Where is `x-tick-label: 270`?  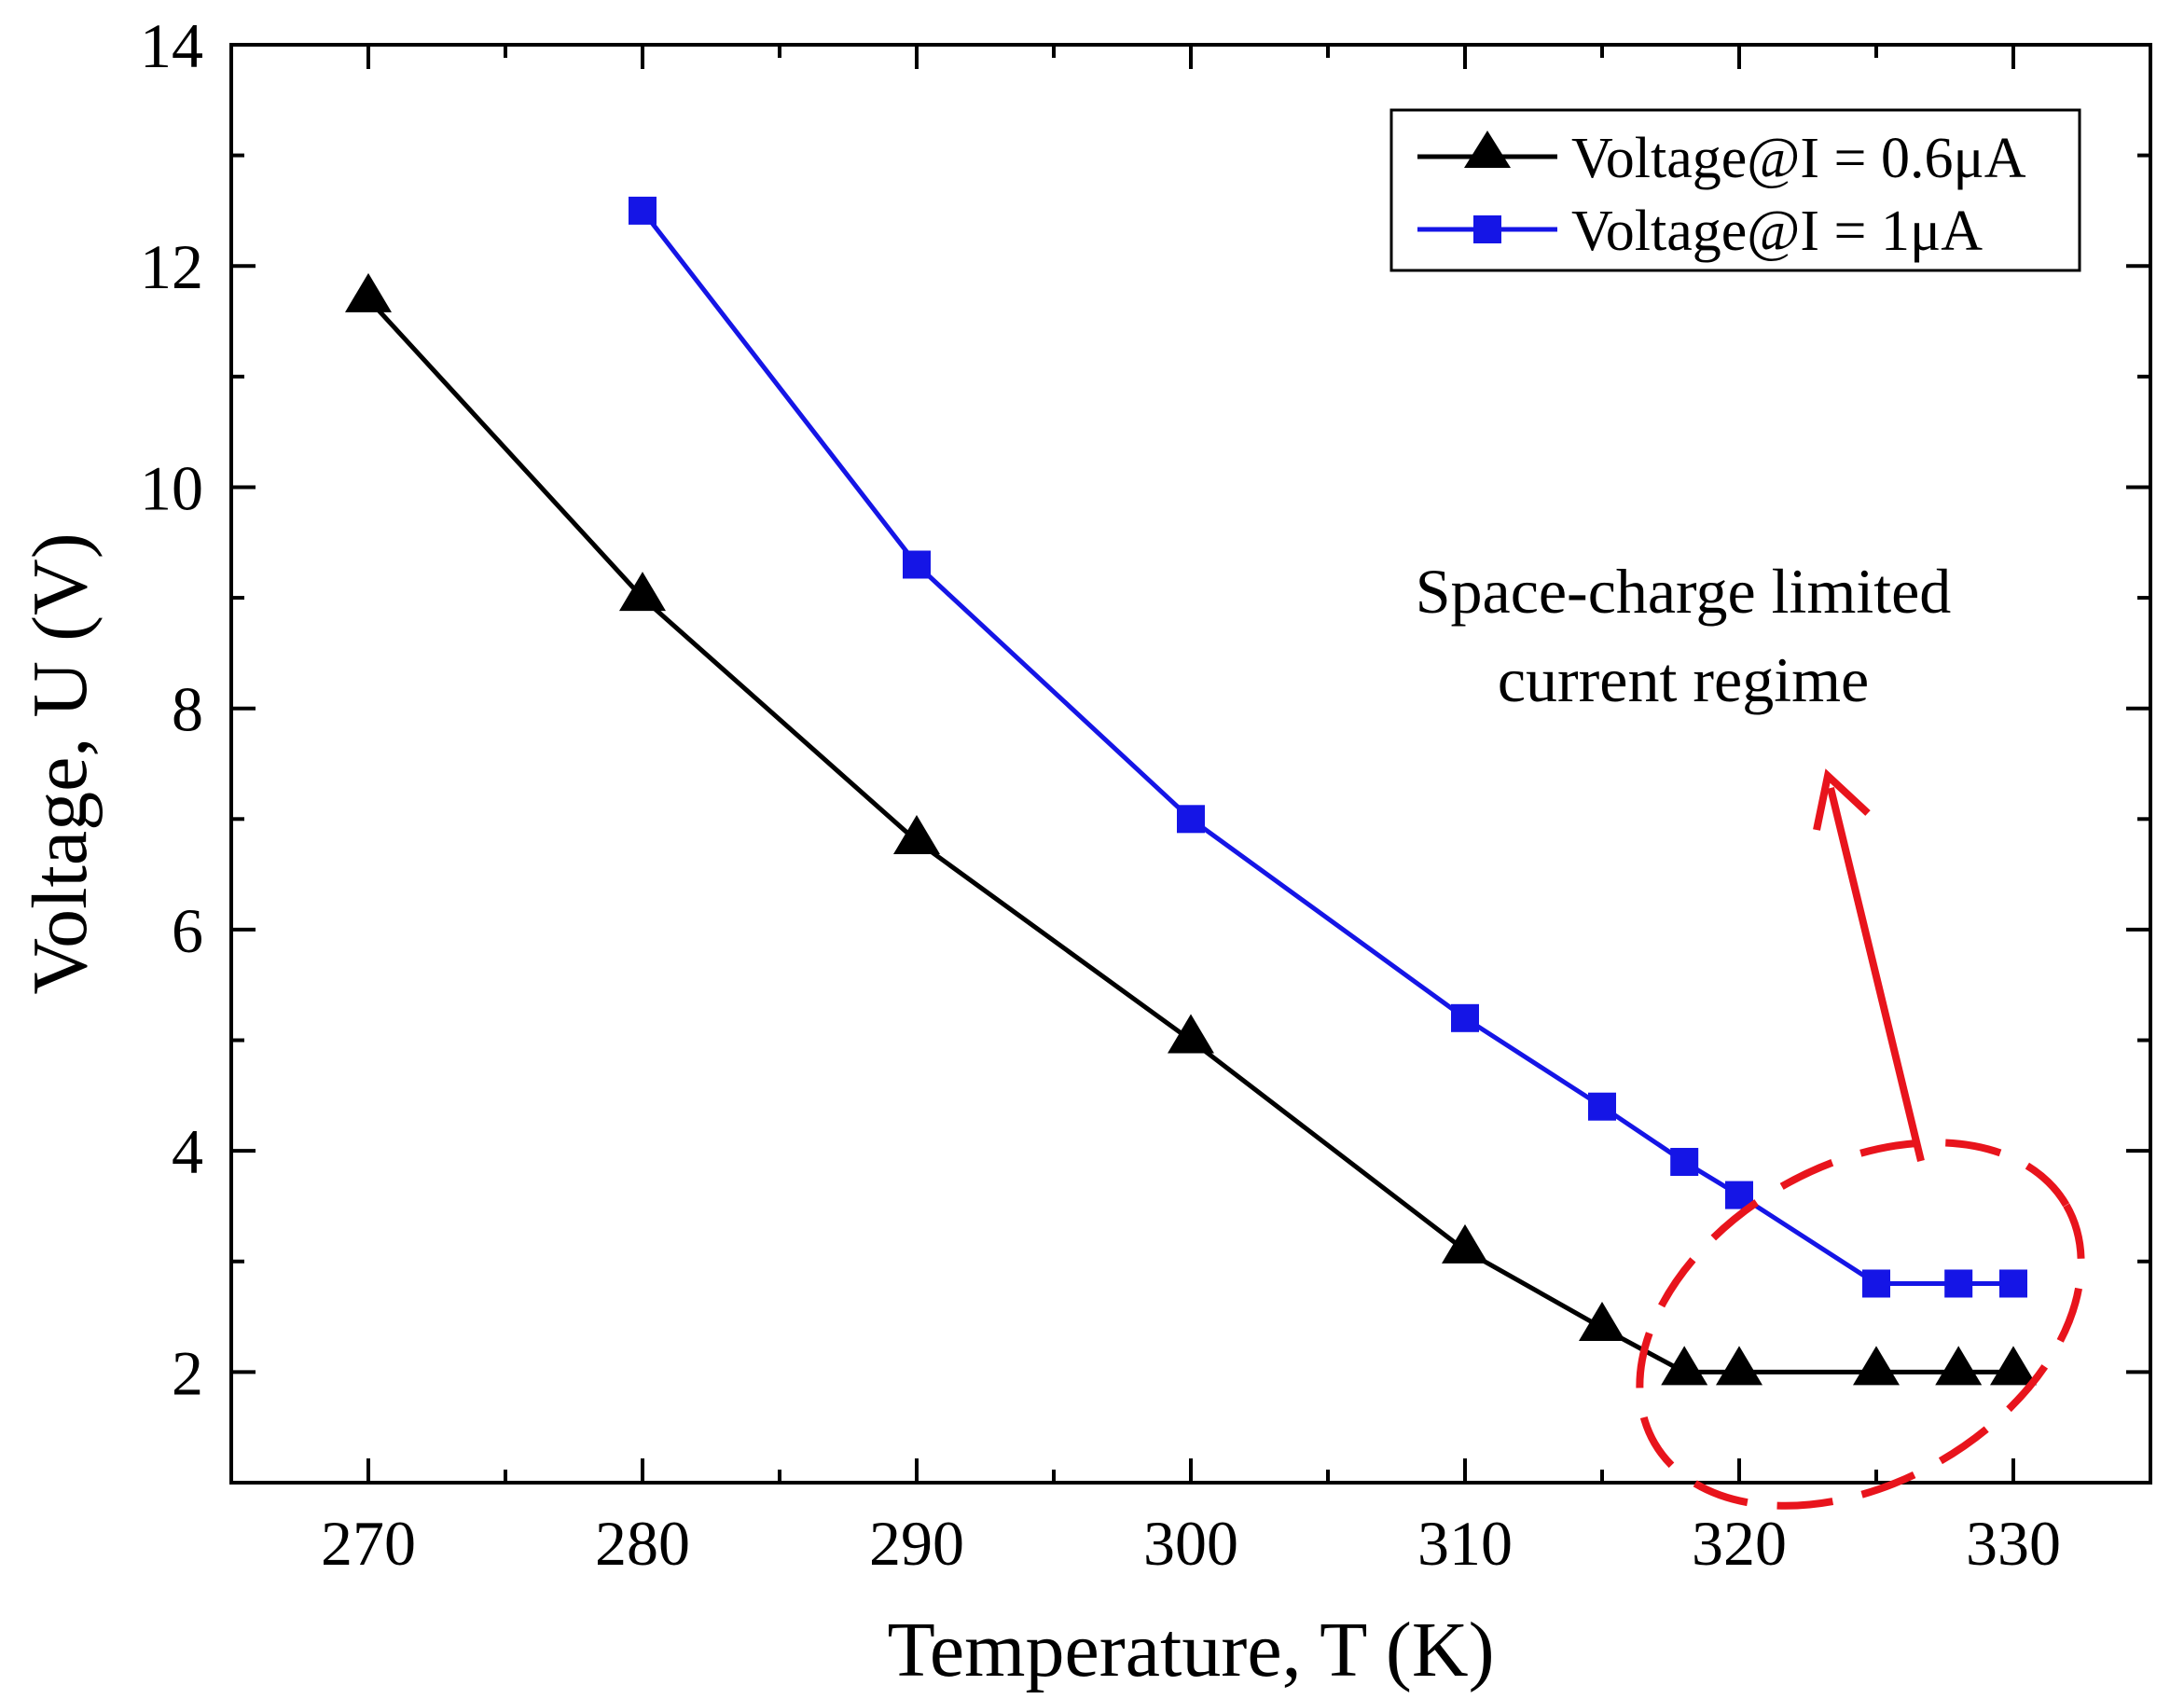 x-tick-label: 270 is located at coordinates (368, 1543).